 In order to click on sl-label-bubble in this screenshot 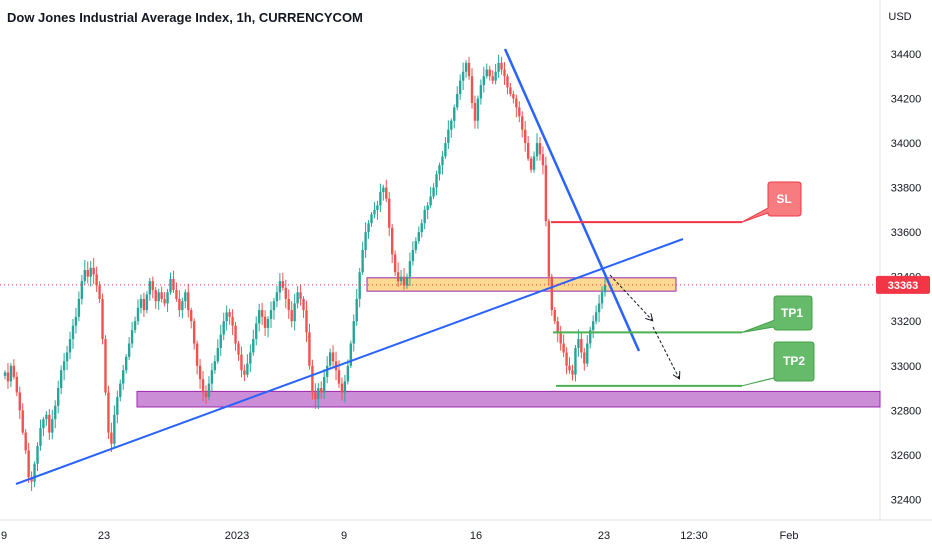, I will do `click(771, 202)`.